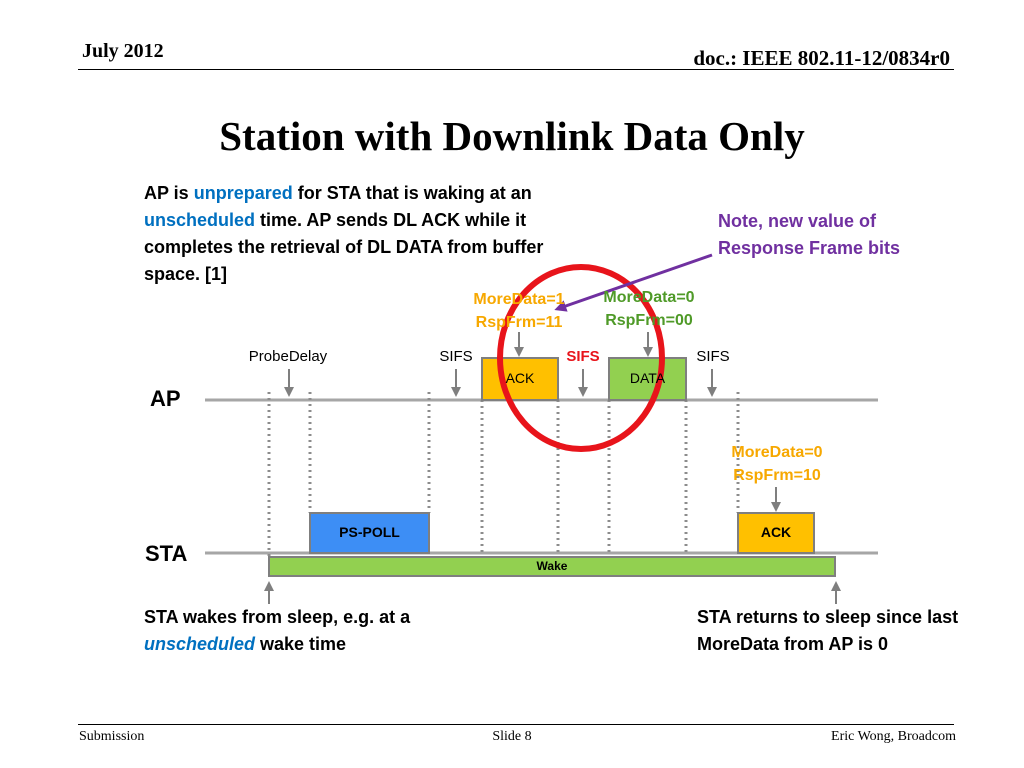 This screenshot has height=768, width=1024. Describe the element at coordinates (893, 736) in the screenshot. I see `footer-author: Eric Wong, Broadcom` at that location.